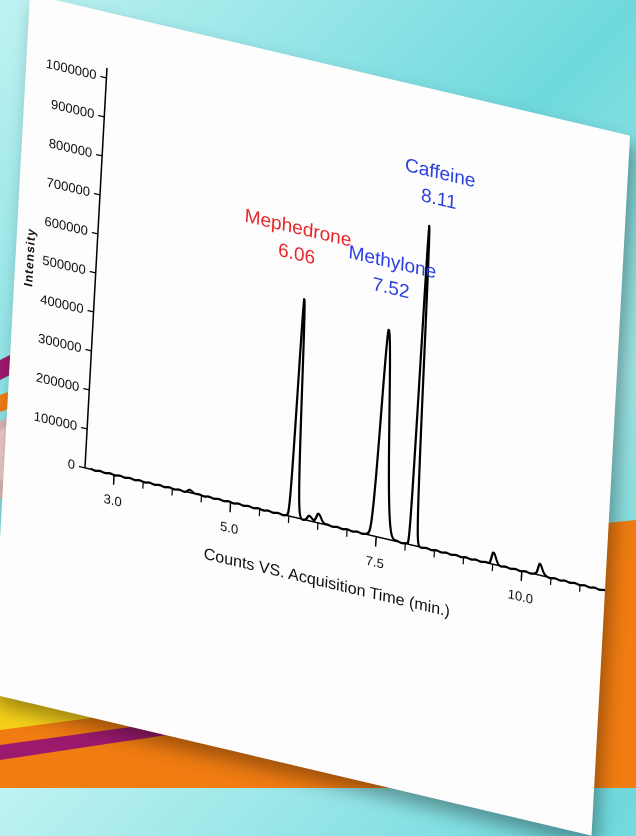 This screenshot has width=636, height=836. What do you see at coordinates (68, 186) in the screenshot?
I see `y-tick-label: 700000` at bounding box center [68, 186].